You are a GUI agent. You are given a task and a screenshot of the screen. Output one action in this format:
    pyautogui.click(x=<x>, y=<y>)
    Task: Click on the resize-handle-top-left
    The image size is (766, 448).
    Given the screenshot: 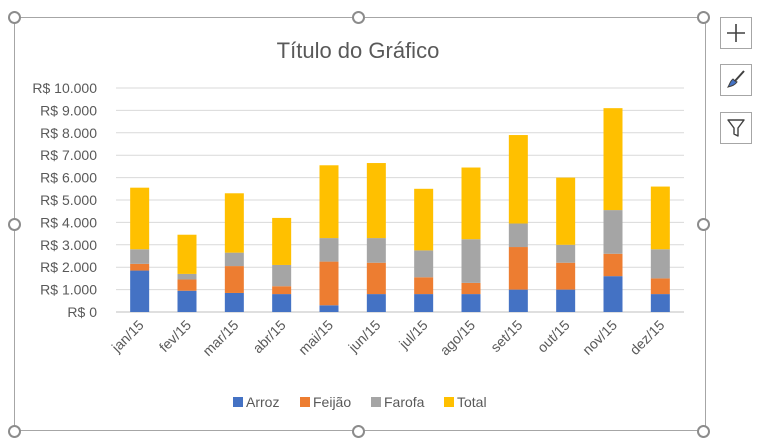 What is the action you would take?
    pyautogui.click(x=14, y=17)
    